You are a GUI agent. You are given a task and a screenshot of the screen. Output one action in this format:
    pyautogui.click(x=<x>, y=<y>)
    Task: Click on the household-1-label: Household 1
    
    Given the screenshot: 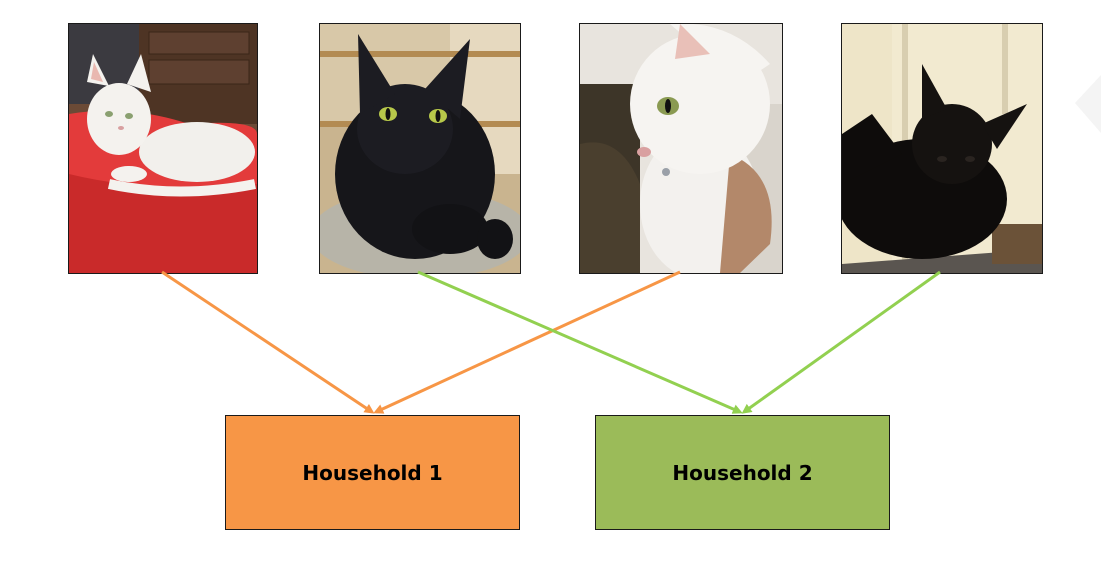 What is the action you would take?
    pyautogui.click(x=372, y=472)
    